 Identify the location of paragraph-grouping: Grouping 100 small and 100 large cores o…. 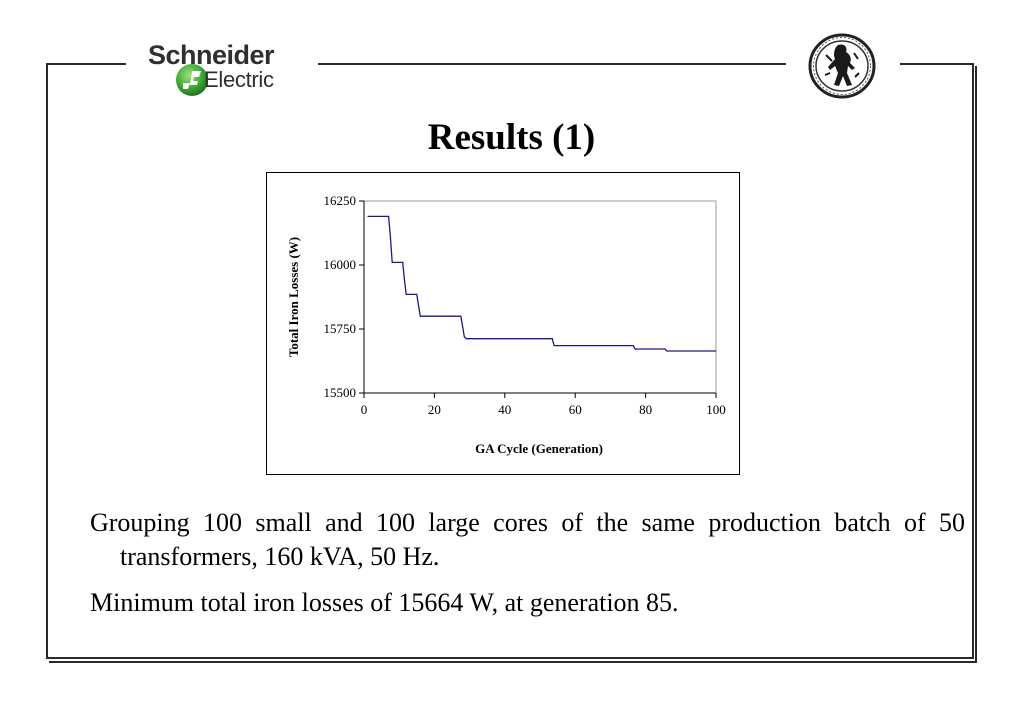
(527, 539).